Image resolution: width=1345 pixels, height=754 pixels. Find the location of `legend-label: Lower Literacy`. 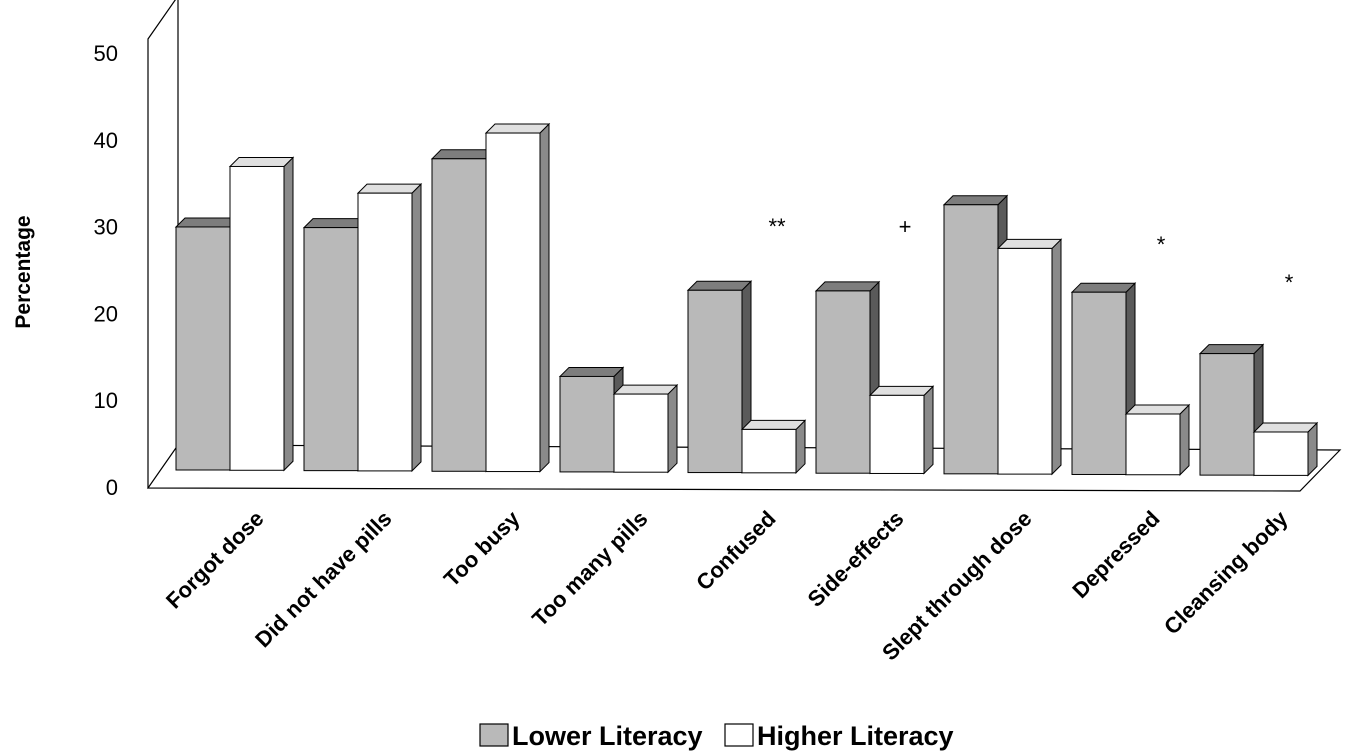

legend-label: Lower Literacy is located at coordinates (607, 736).